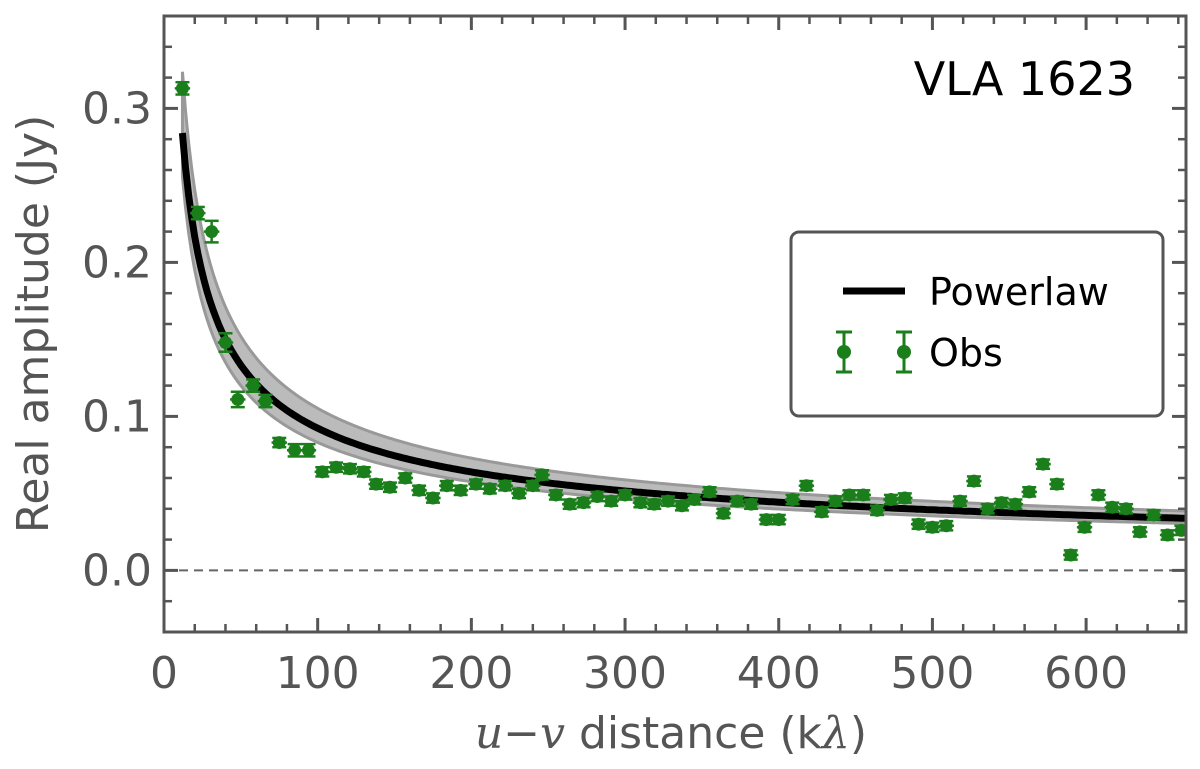 This screenshot has height=769, width=1200. I want to click on x-tick-label: 600, so click(1086, 673).